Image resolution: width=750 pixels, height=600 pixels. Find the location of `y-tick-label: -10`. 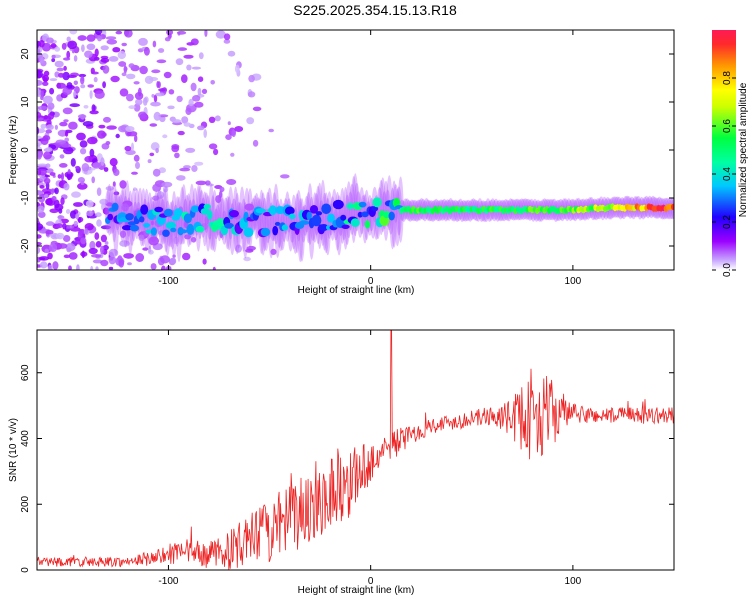

y-tick-label: -10 is located at coordinates (25, 197).